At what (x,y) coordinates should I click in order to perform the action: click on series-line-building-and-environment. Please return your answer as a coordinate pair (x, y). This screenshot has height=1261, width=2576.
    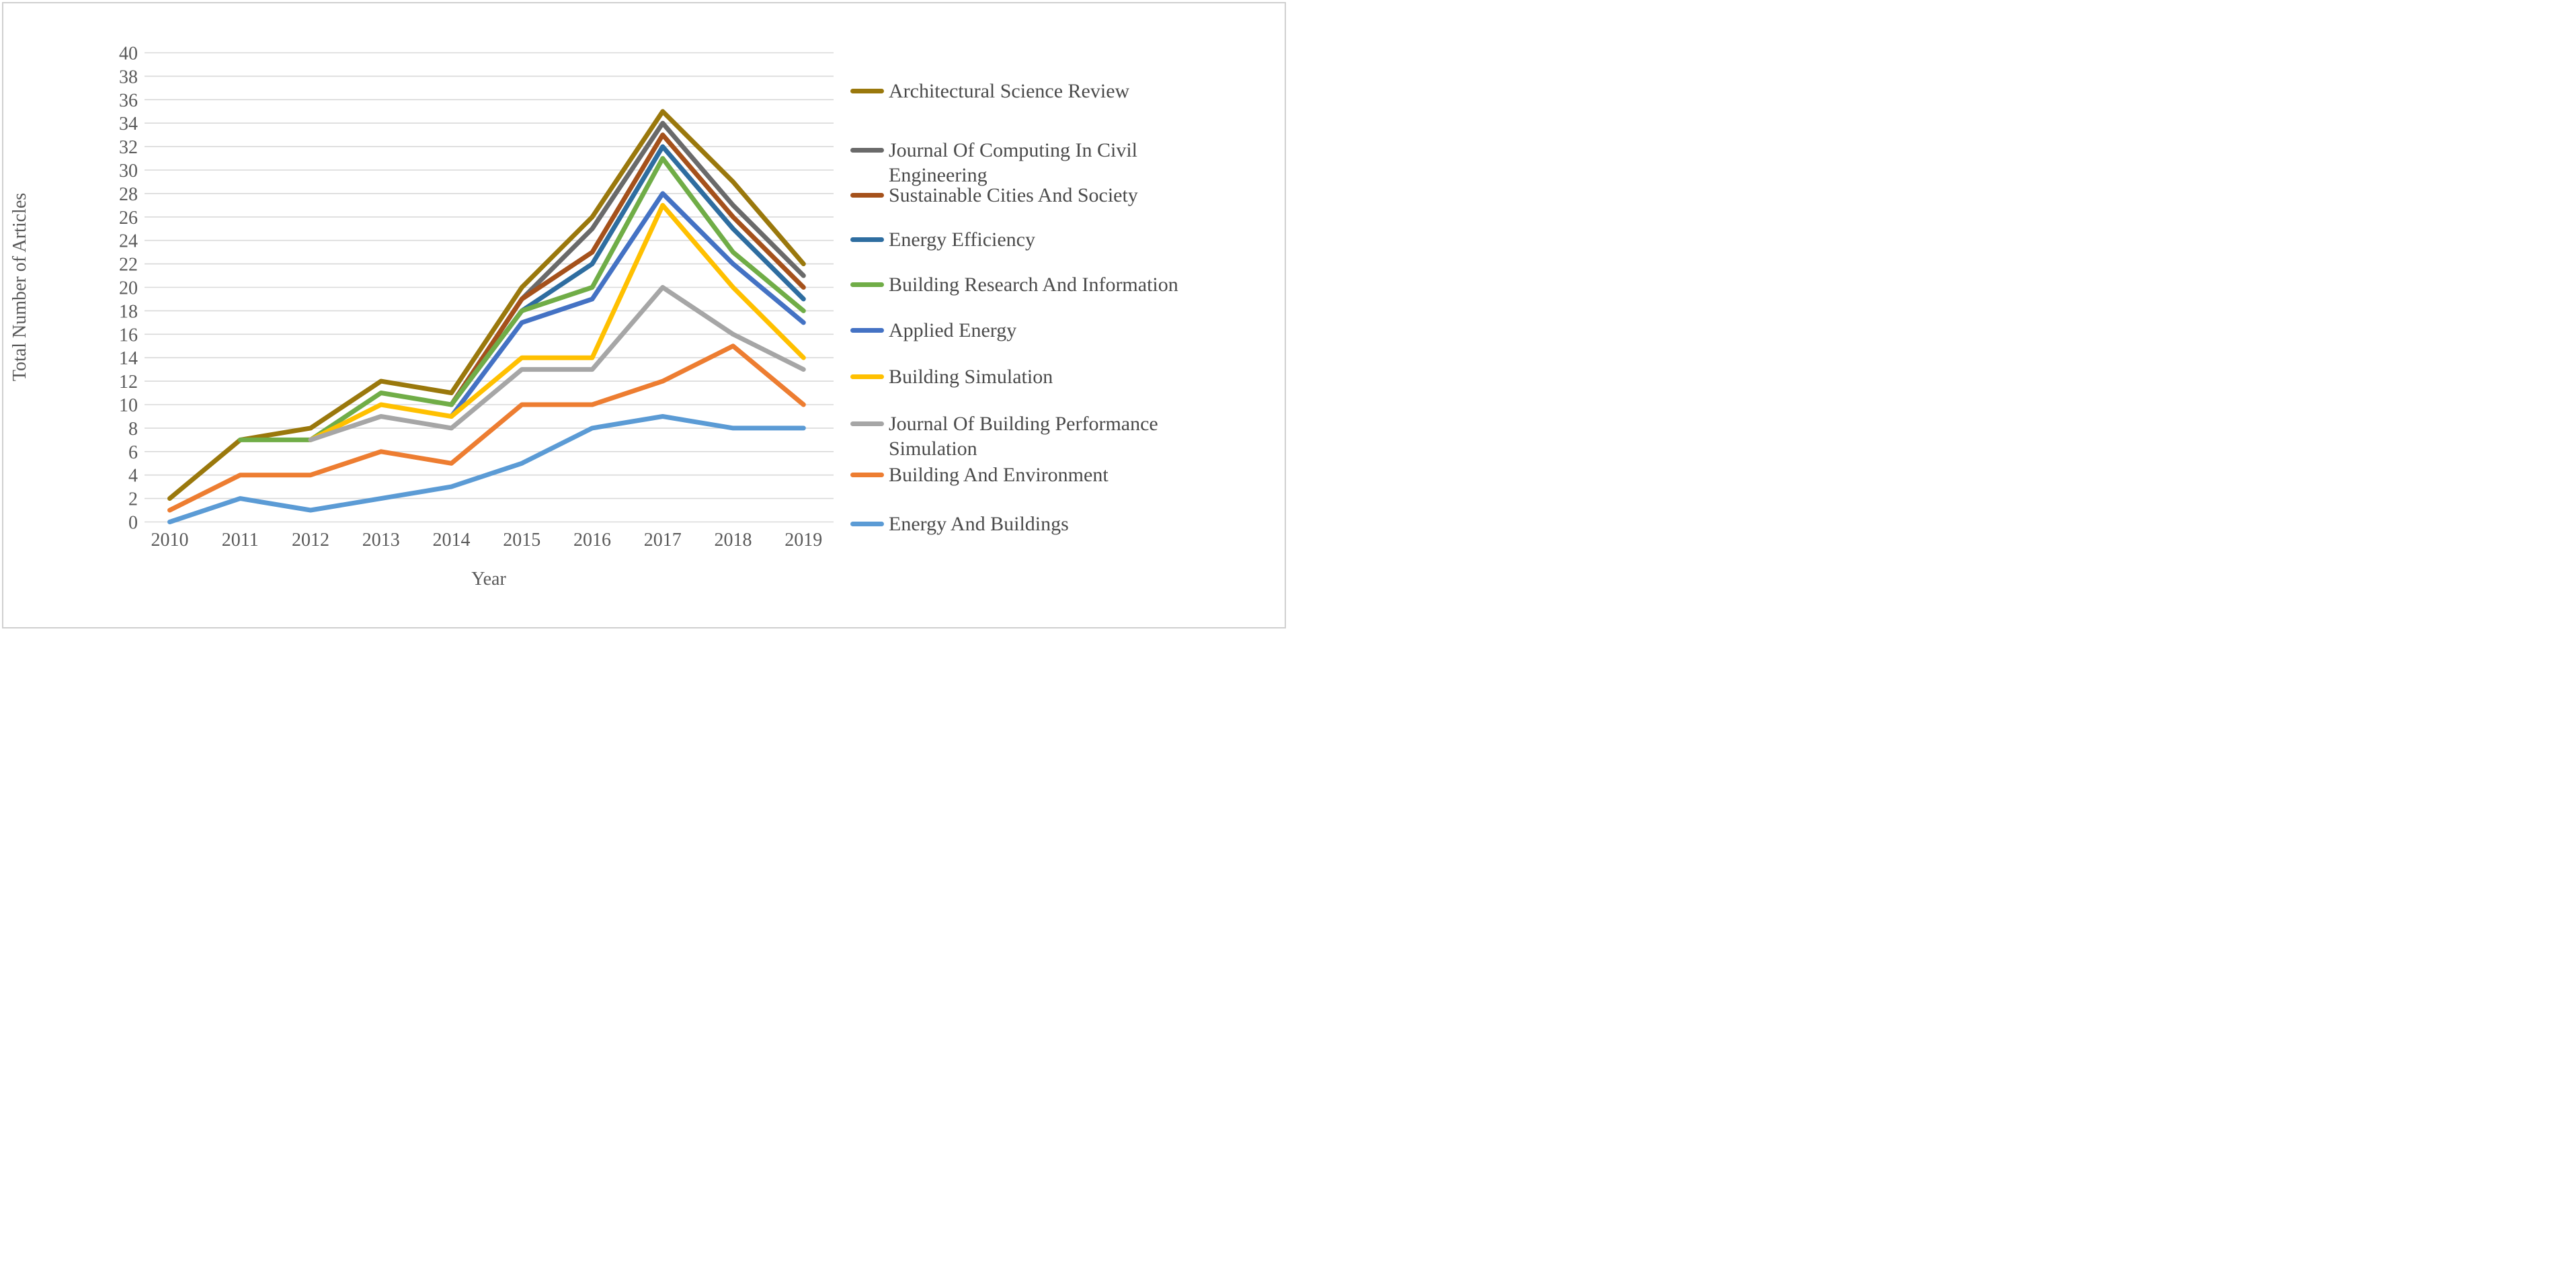
    Looking at the image, I should click on (486, 428).